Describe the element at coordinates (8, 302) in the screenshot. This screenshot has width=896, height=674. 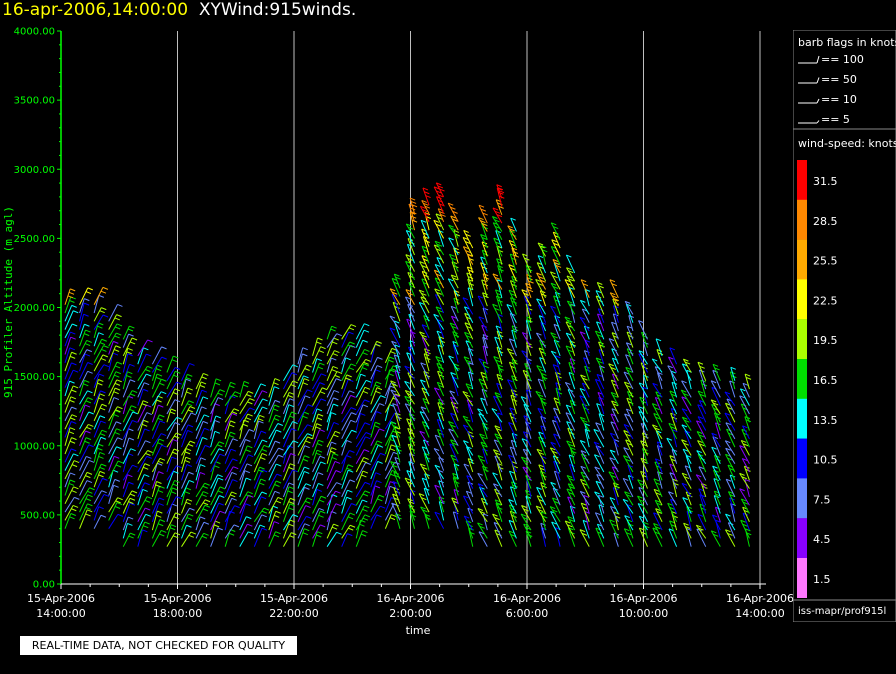
I see `y-axis-label: 915 Profiler Altitude (m agl)` at that location.